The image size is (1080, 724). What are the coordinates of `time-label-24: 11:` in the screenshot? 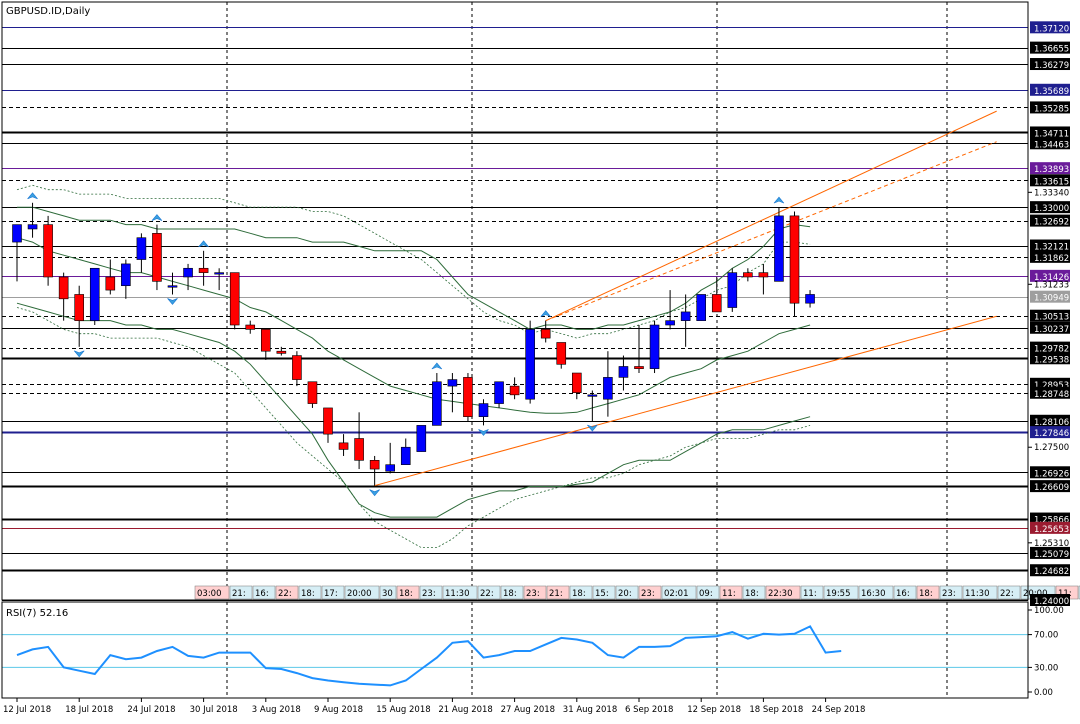 It's located at (810, 594).